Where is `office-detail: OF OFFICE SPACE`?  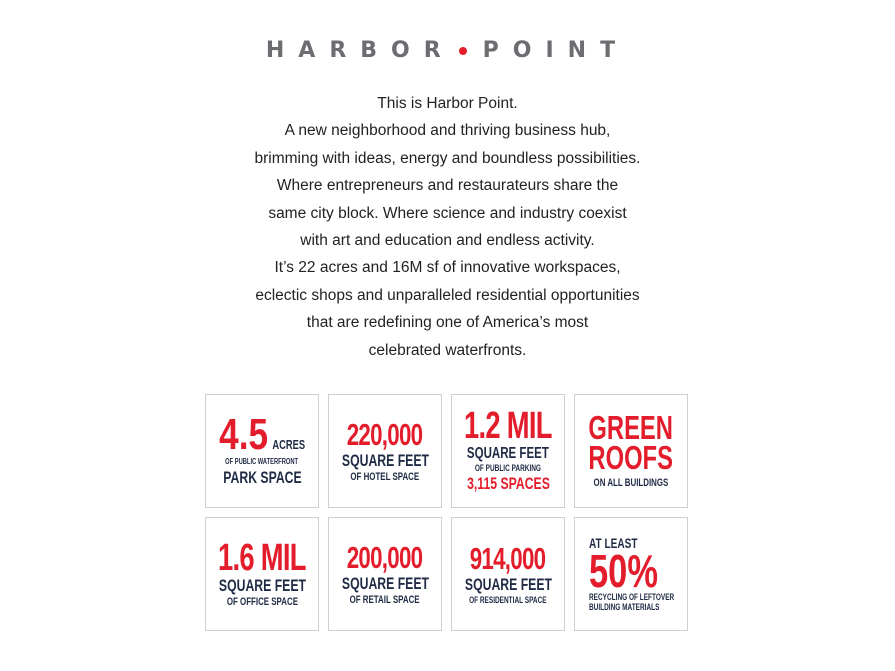 office-detail: OF OFFICE SPACE is located at coordinates (262, 601).